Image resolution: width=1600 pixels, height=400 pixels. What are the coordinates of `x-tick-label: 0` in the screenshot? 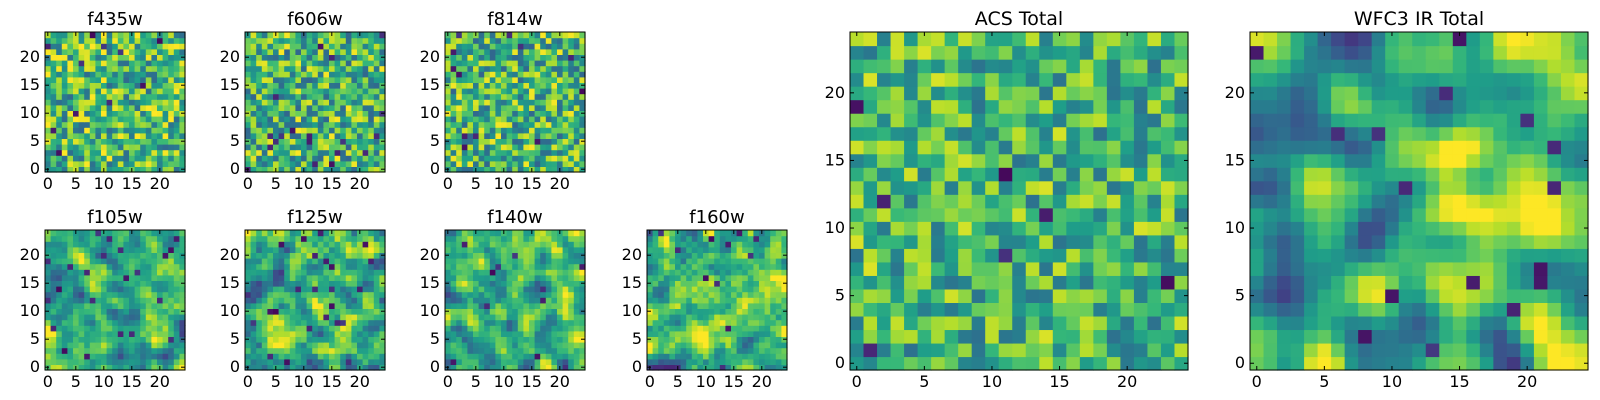 It's located at (248, 183).